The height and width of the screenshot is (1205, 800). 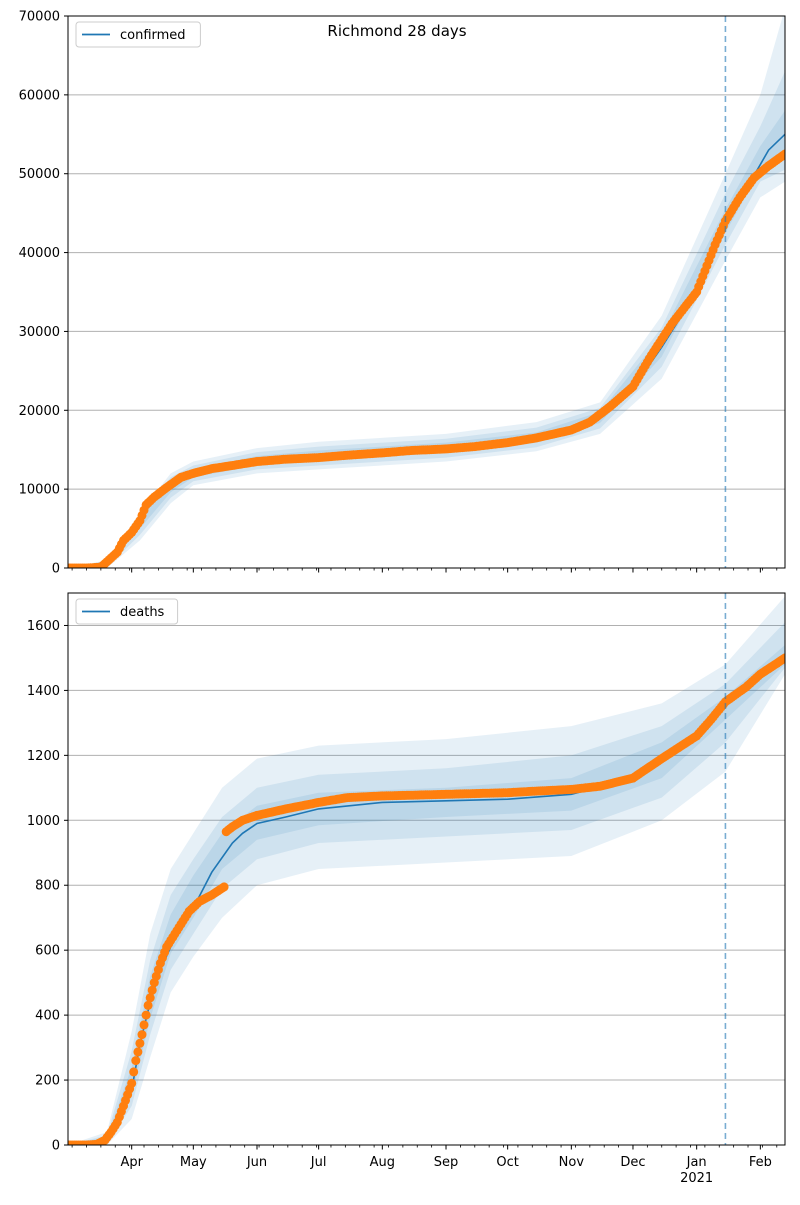 I want to click on x-tick-label: Dec, so click(x=632, y=1162).